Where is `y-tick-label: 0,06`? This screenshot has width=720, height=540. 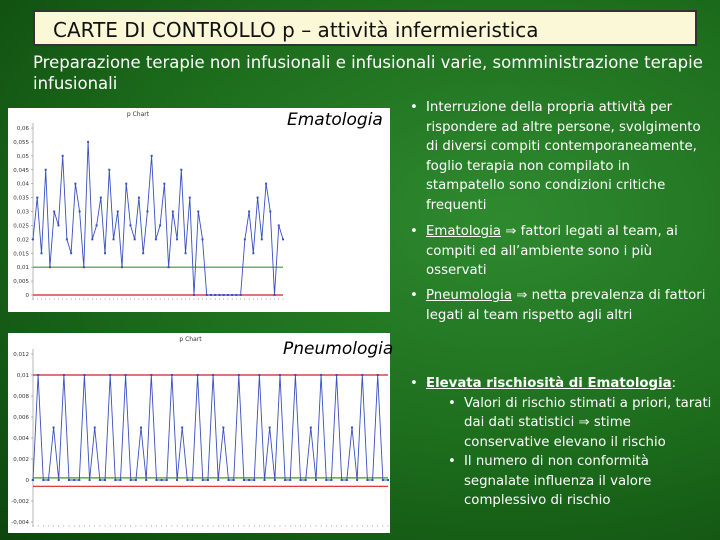 y-tick-label: 0,06 is located at coordinates (23, 129).